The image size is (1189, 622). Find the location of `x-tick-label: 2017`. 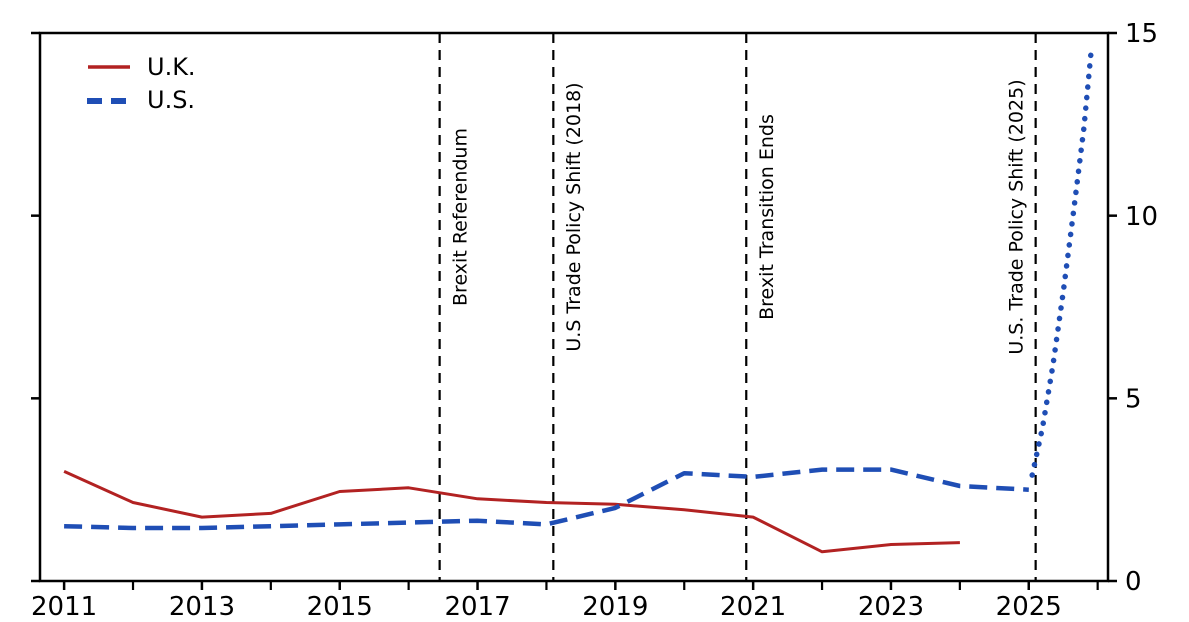

x-tick-label: 2017 is located at coordinates (477, 607).